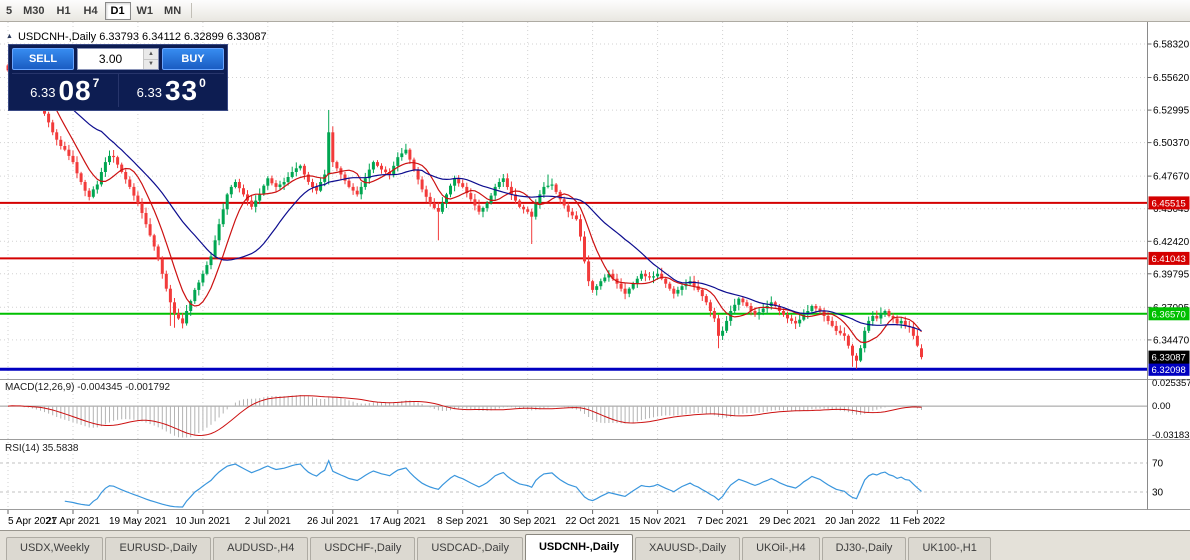  I want to click on svg-text: 70, so click(1158, 464).